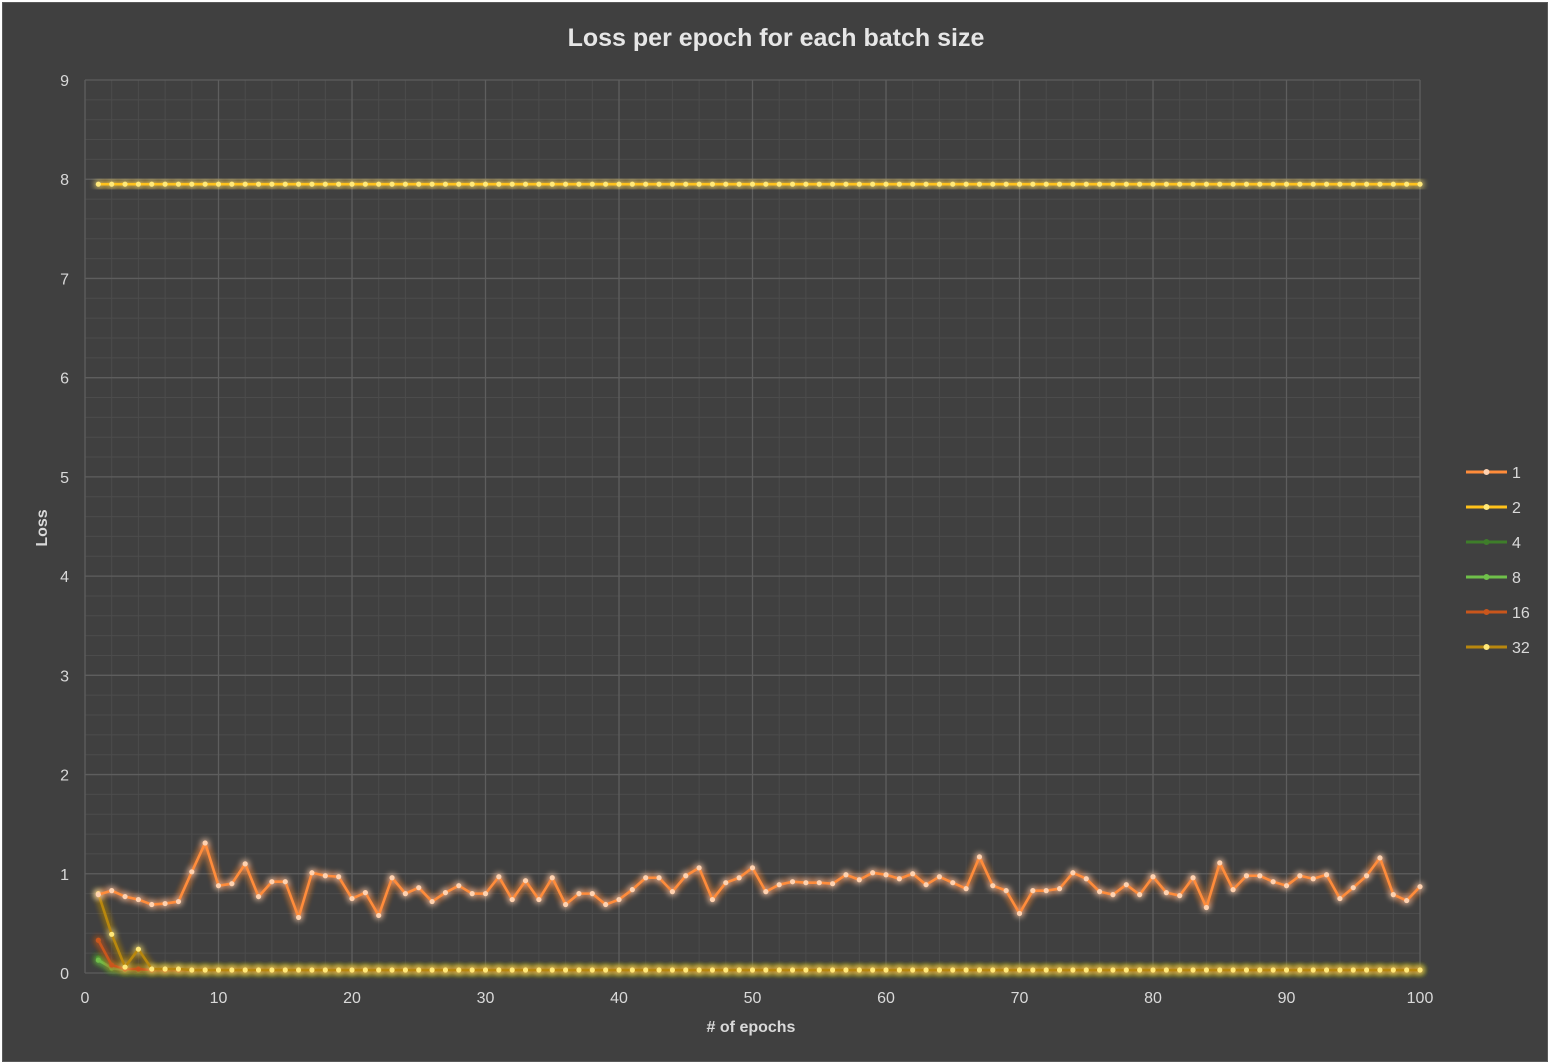  Describe the element at coordinates (1521, 613) in the screenshot. I see `legend-label: 16` at that location.